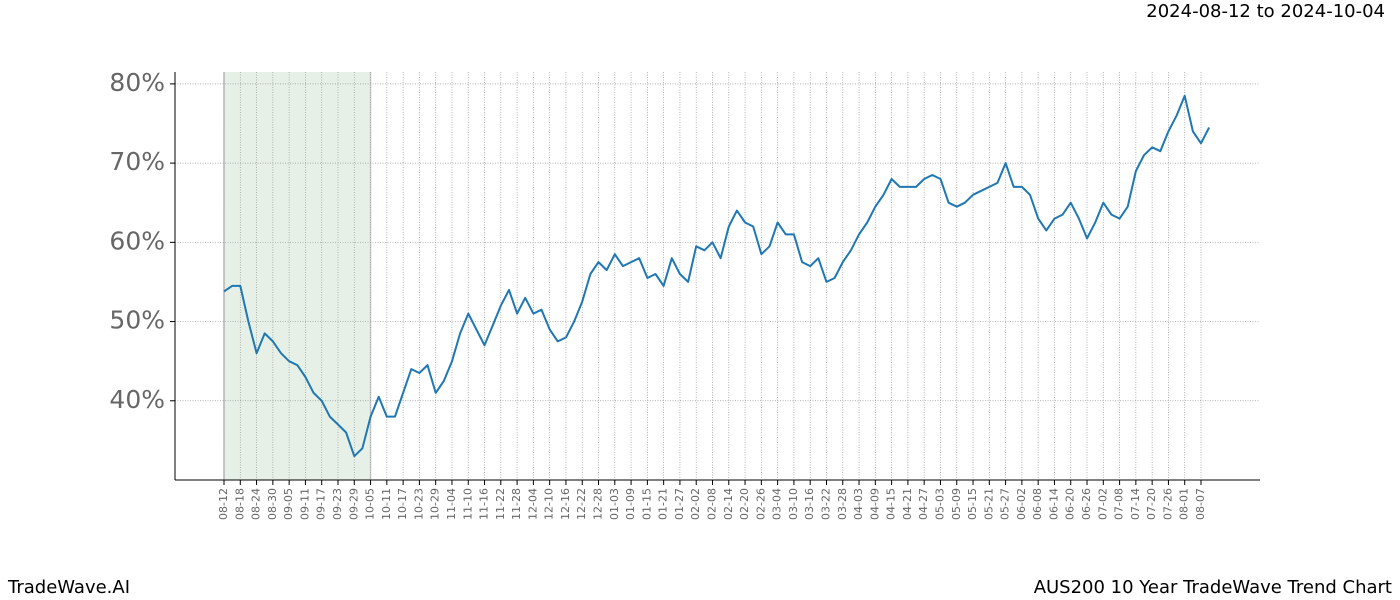 Image resolution: width=1400 pixels, height=600 pixels. What do you see at coordinates (484, 504) in the screenshot?
I see `x-tick-label: 11-16` at bounding box center [484, 504].